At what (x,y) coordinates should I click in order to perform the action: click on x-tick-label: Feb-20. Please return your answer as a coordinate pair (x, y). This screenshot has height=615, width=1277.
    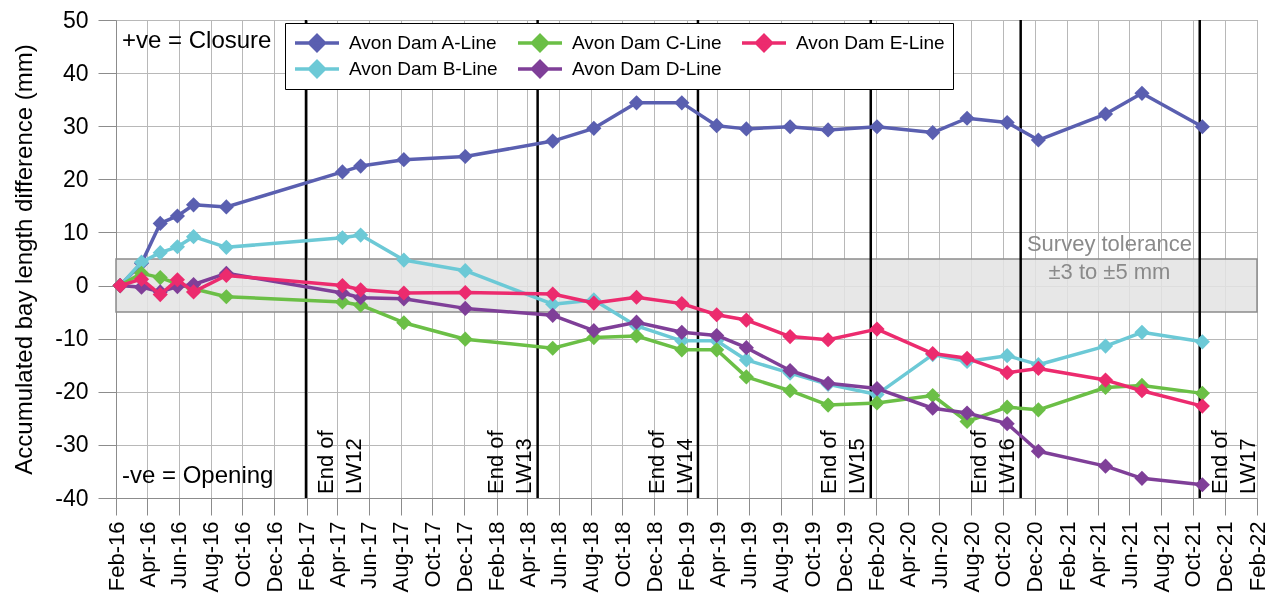
    Looking at the image, I should click on (876, 556).